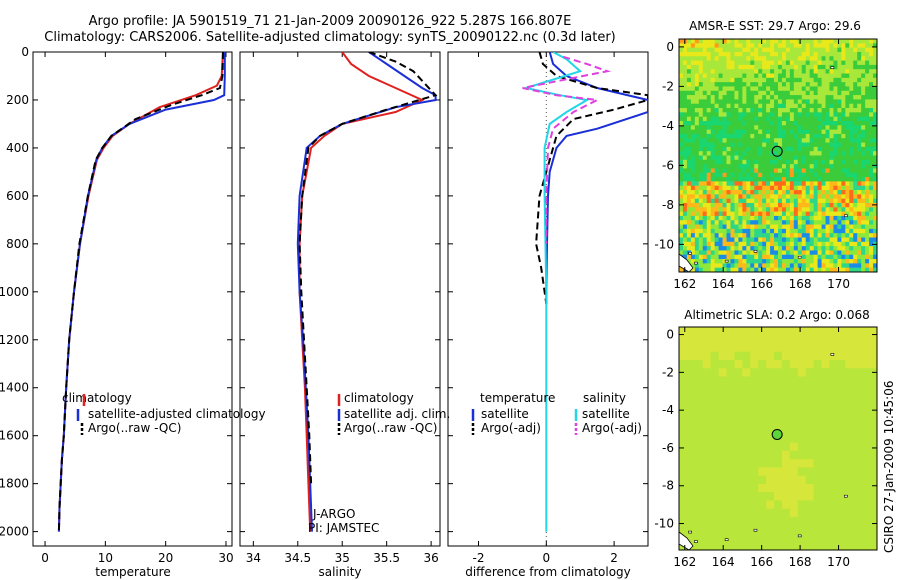  What do you see at coordinates (889, 467) in the screenshot?
I see `credit-timestamp: CSIRO 27-Jan-2009 10:45:06` at bounding box center [889, 467].